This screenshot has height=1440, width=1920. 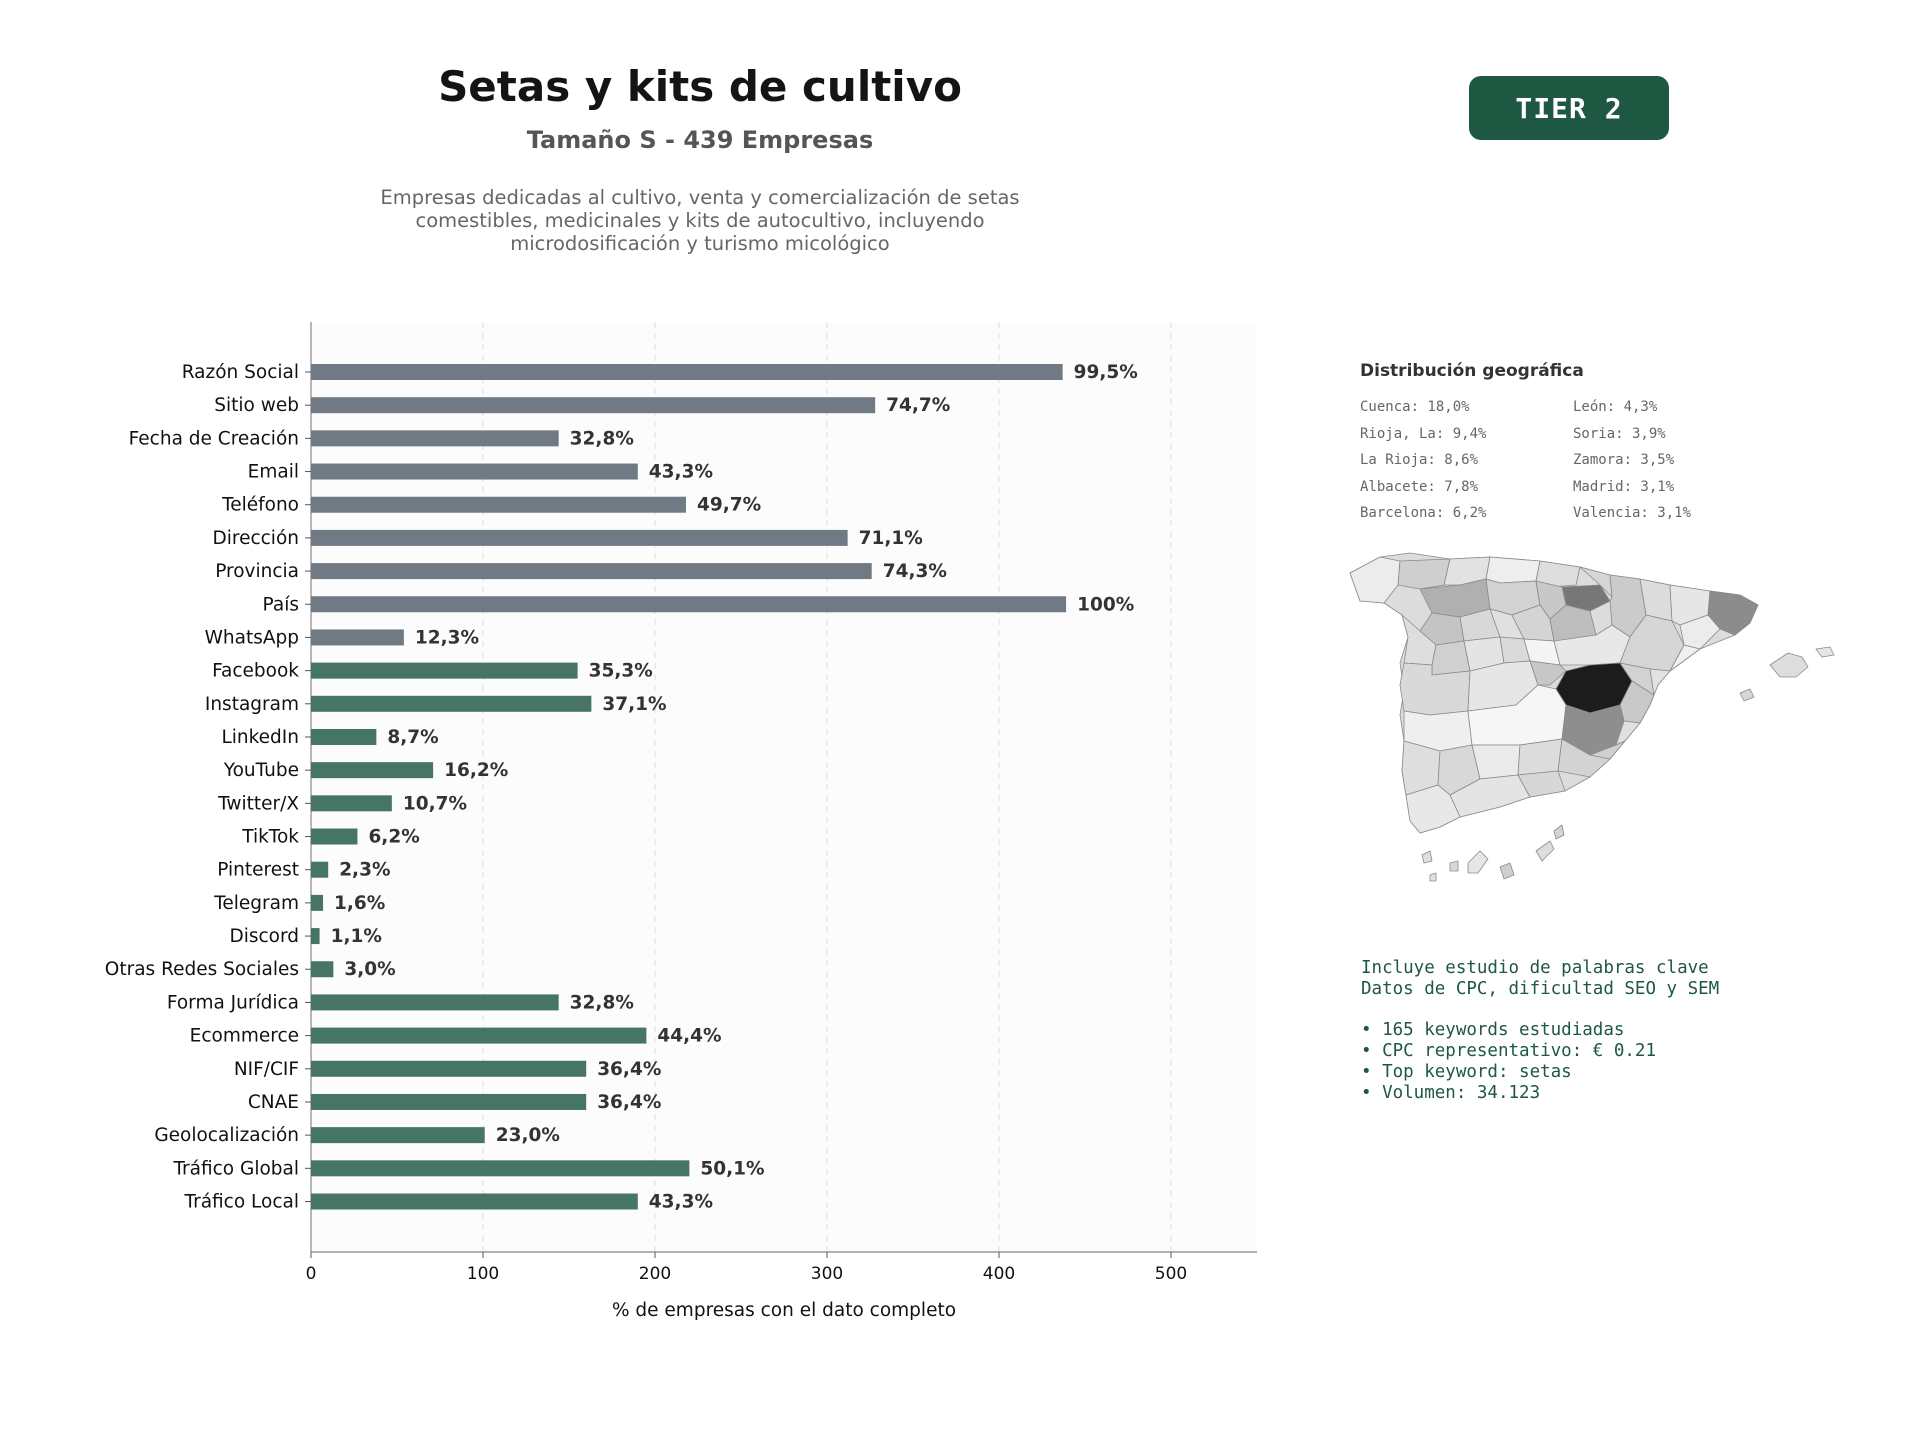 What do you see at coordinates (1419, 486) in the screenshot?
I see `geo-item: Albacete: 7,8%` at bounding box center [1419, 486].